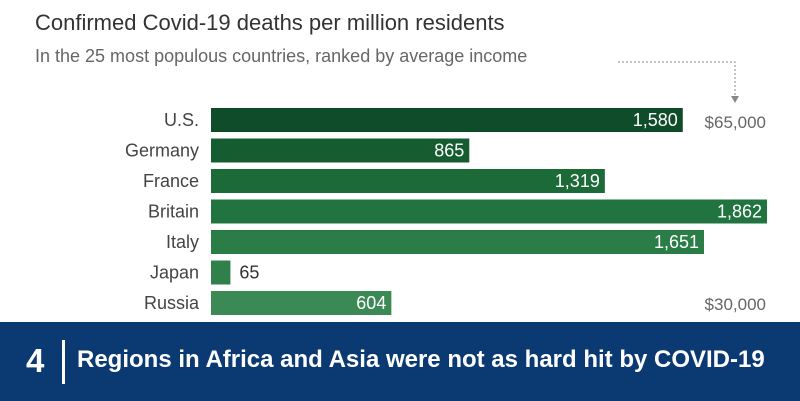 The width and height of the screenshot is (800, 401). What do you see at coordinates (735, 99) in the screenshot?
I see `arrow-down-icon` at bounding box center [735, 99].